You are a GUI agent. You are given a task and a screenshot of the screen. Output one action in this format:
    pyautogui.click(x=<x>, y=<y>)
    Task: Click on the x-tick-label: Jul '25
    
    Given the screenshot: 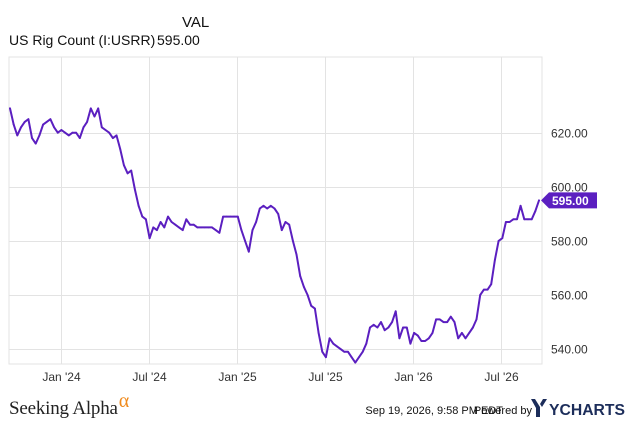 What is the action you would take?
    pyautogui.click(x=325, y=377)
    